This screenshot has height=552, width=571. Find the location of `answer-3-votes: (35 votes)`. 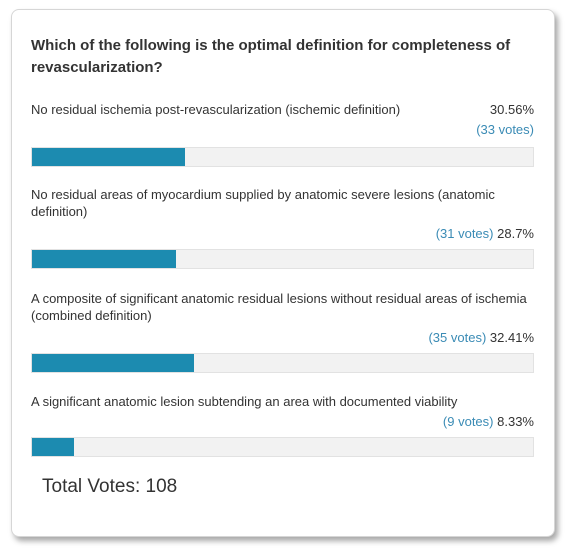

answer-3-votes: (35 votes) is located at coordinates (457, 337).